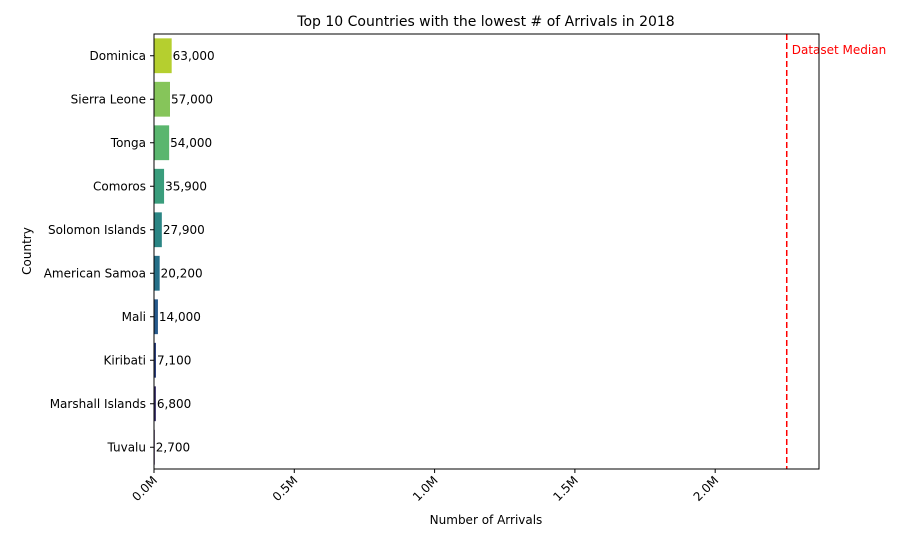 This screenshot has height=542, width=910. I want to click on y-tick-label: Tuvalu, so click(126, 447).